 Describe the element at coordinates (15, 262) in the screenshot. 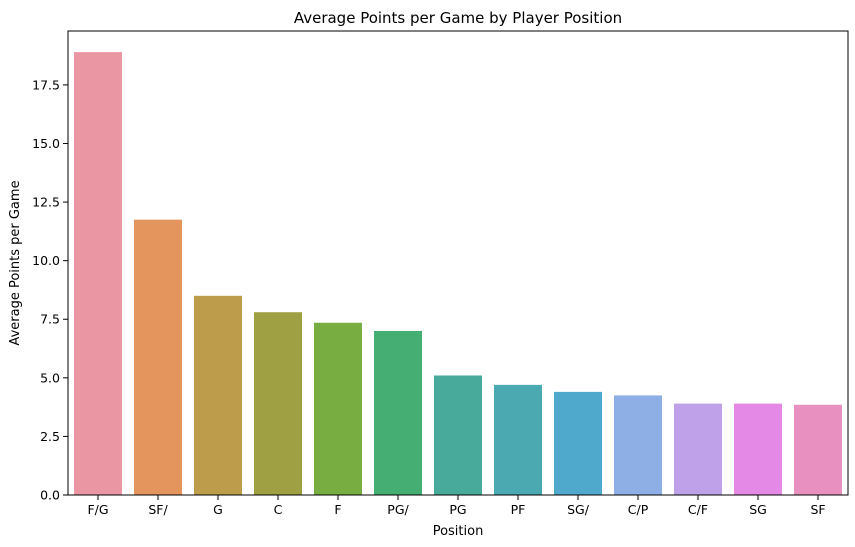

I see `y-axis-label: Average Points per Game` at that location.